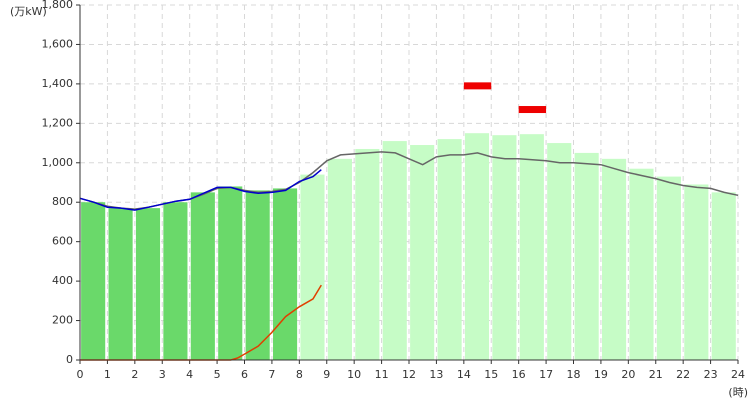 This screenshot has width=750, height=400. Describe the element at coordinates (683, 374) in the screenshot. I see `x-tick-label: 22` at that location.